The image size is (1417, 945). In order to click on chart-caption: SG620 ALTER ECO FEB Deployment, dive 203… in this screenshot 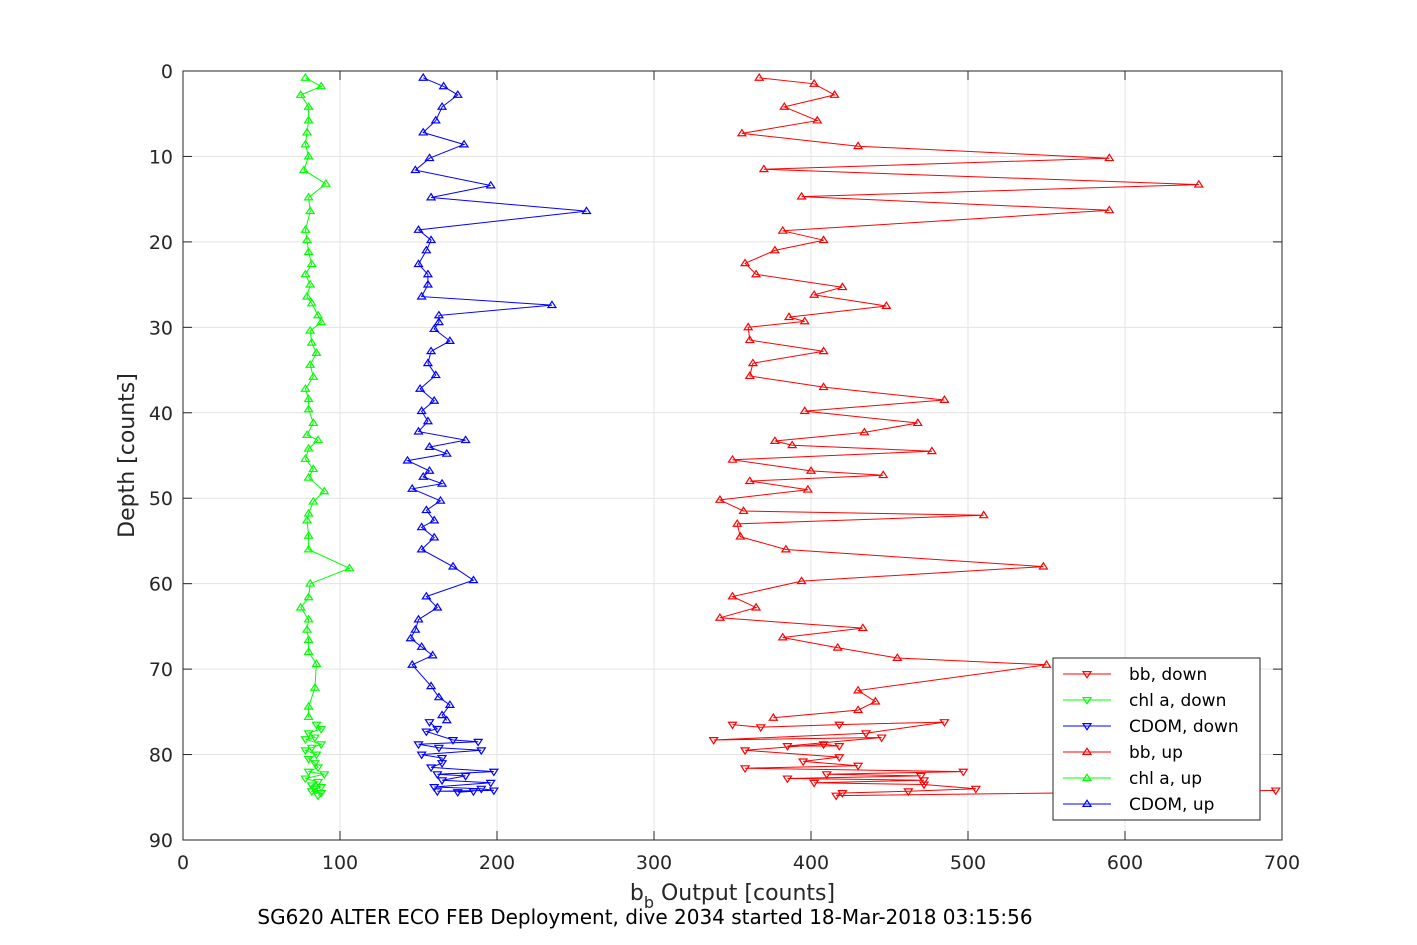, I will do `click(644, 917)`.